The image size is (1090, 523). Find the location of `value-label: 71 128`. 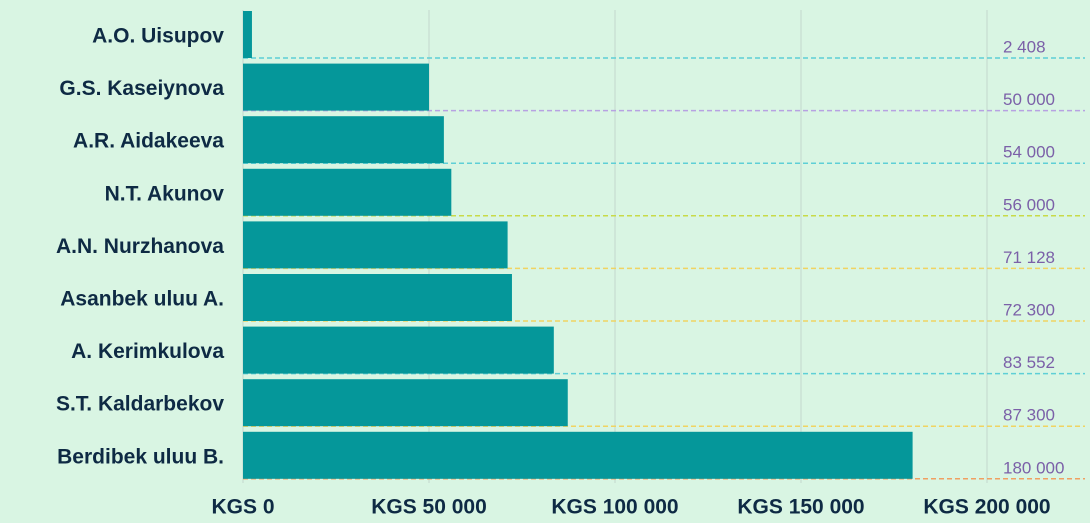

value-label: 71 128 is located at coordinates (1029, 257).